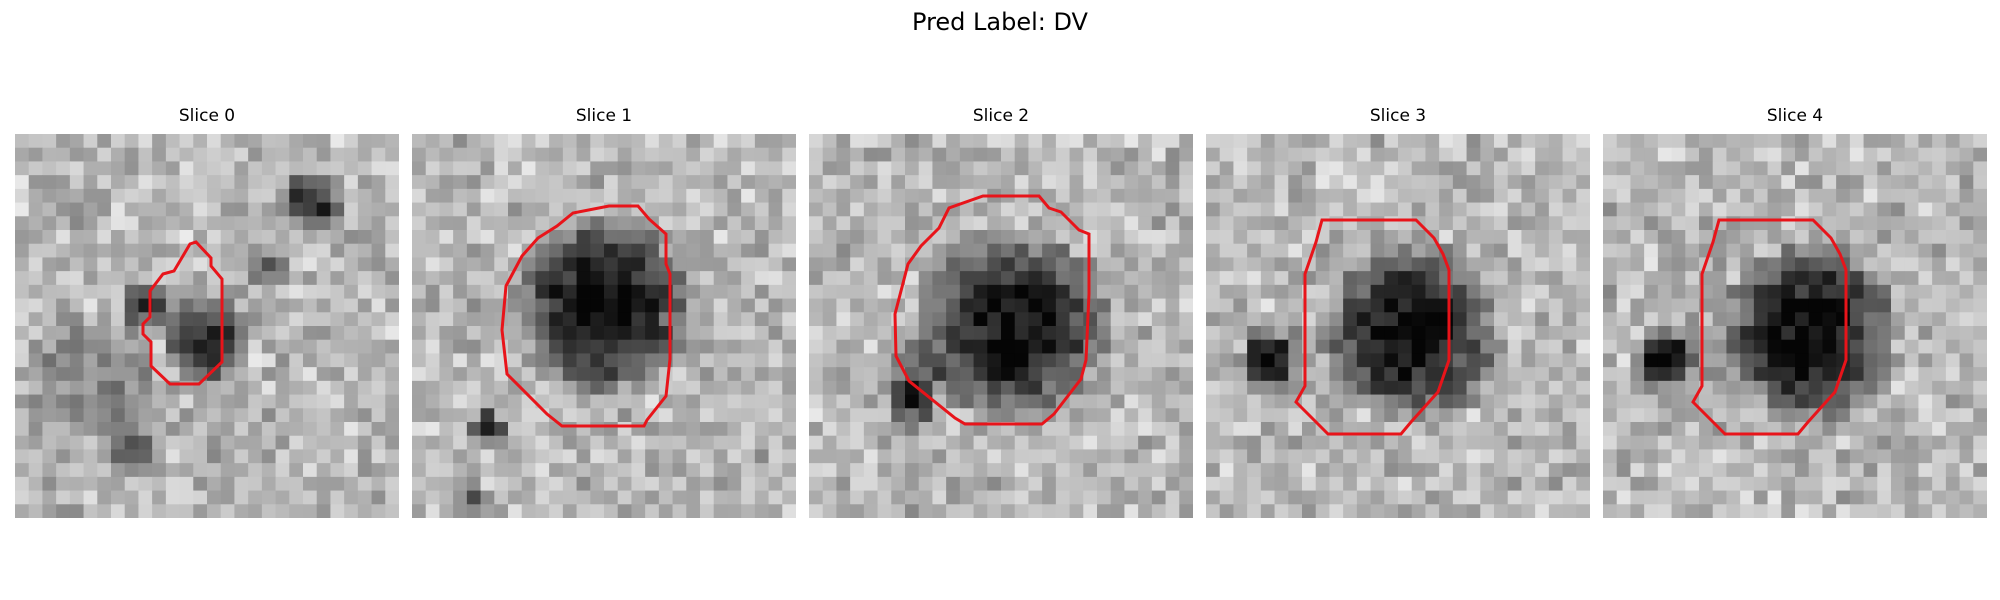 This screenshot has width=2000, height=600. I want to click on slice-title-0: Slice 0, so click(207, 116).